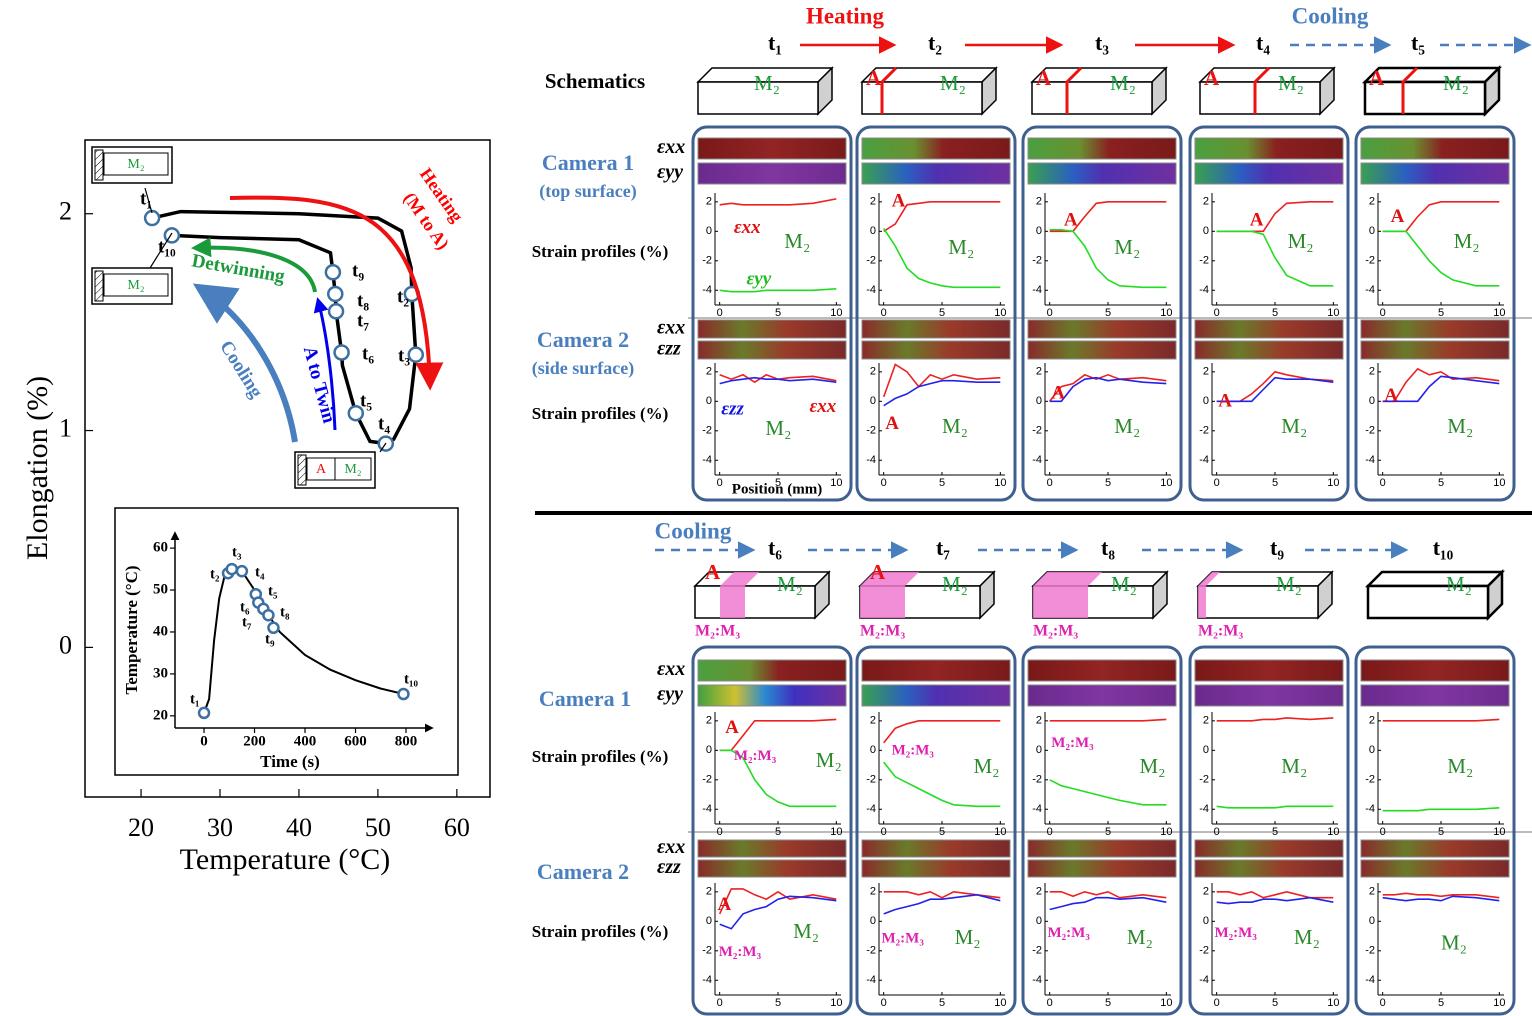 This screenshot has width=1532, height=1016. Describe the element at coordinates (135, 164) in the screenshot. I see `box-label: M₂` at that location.